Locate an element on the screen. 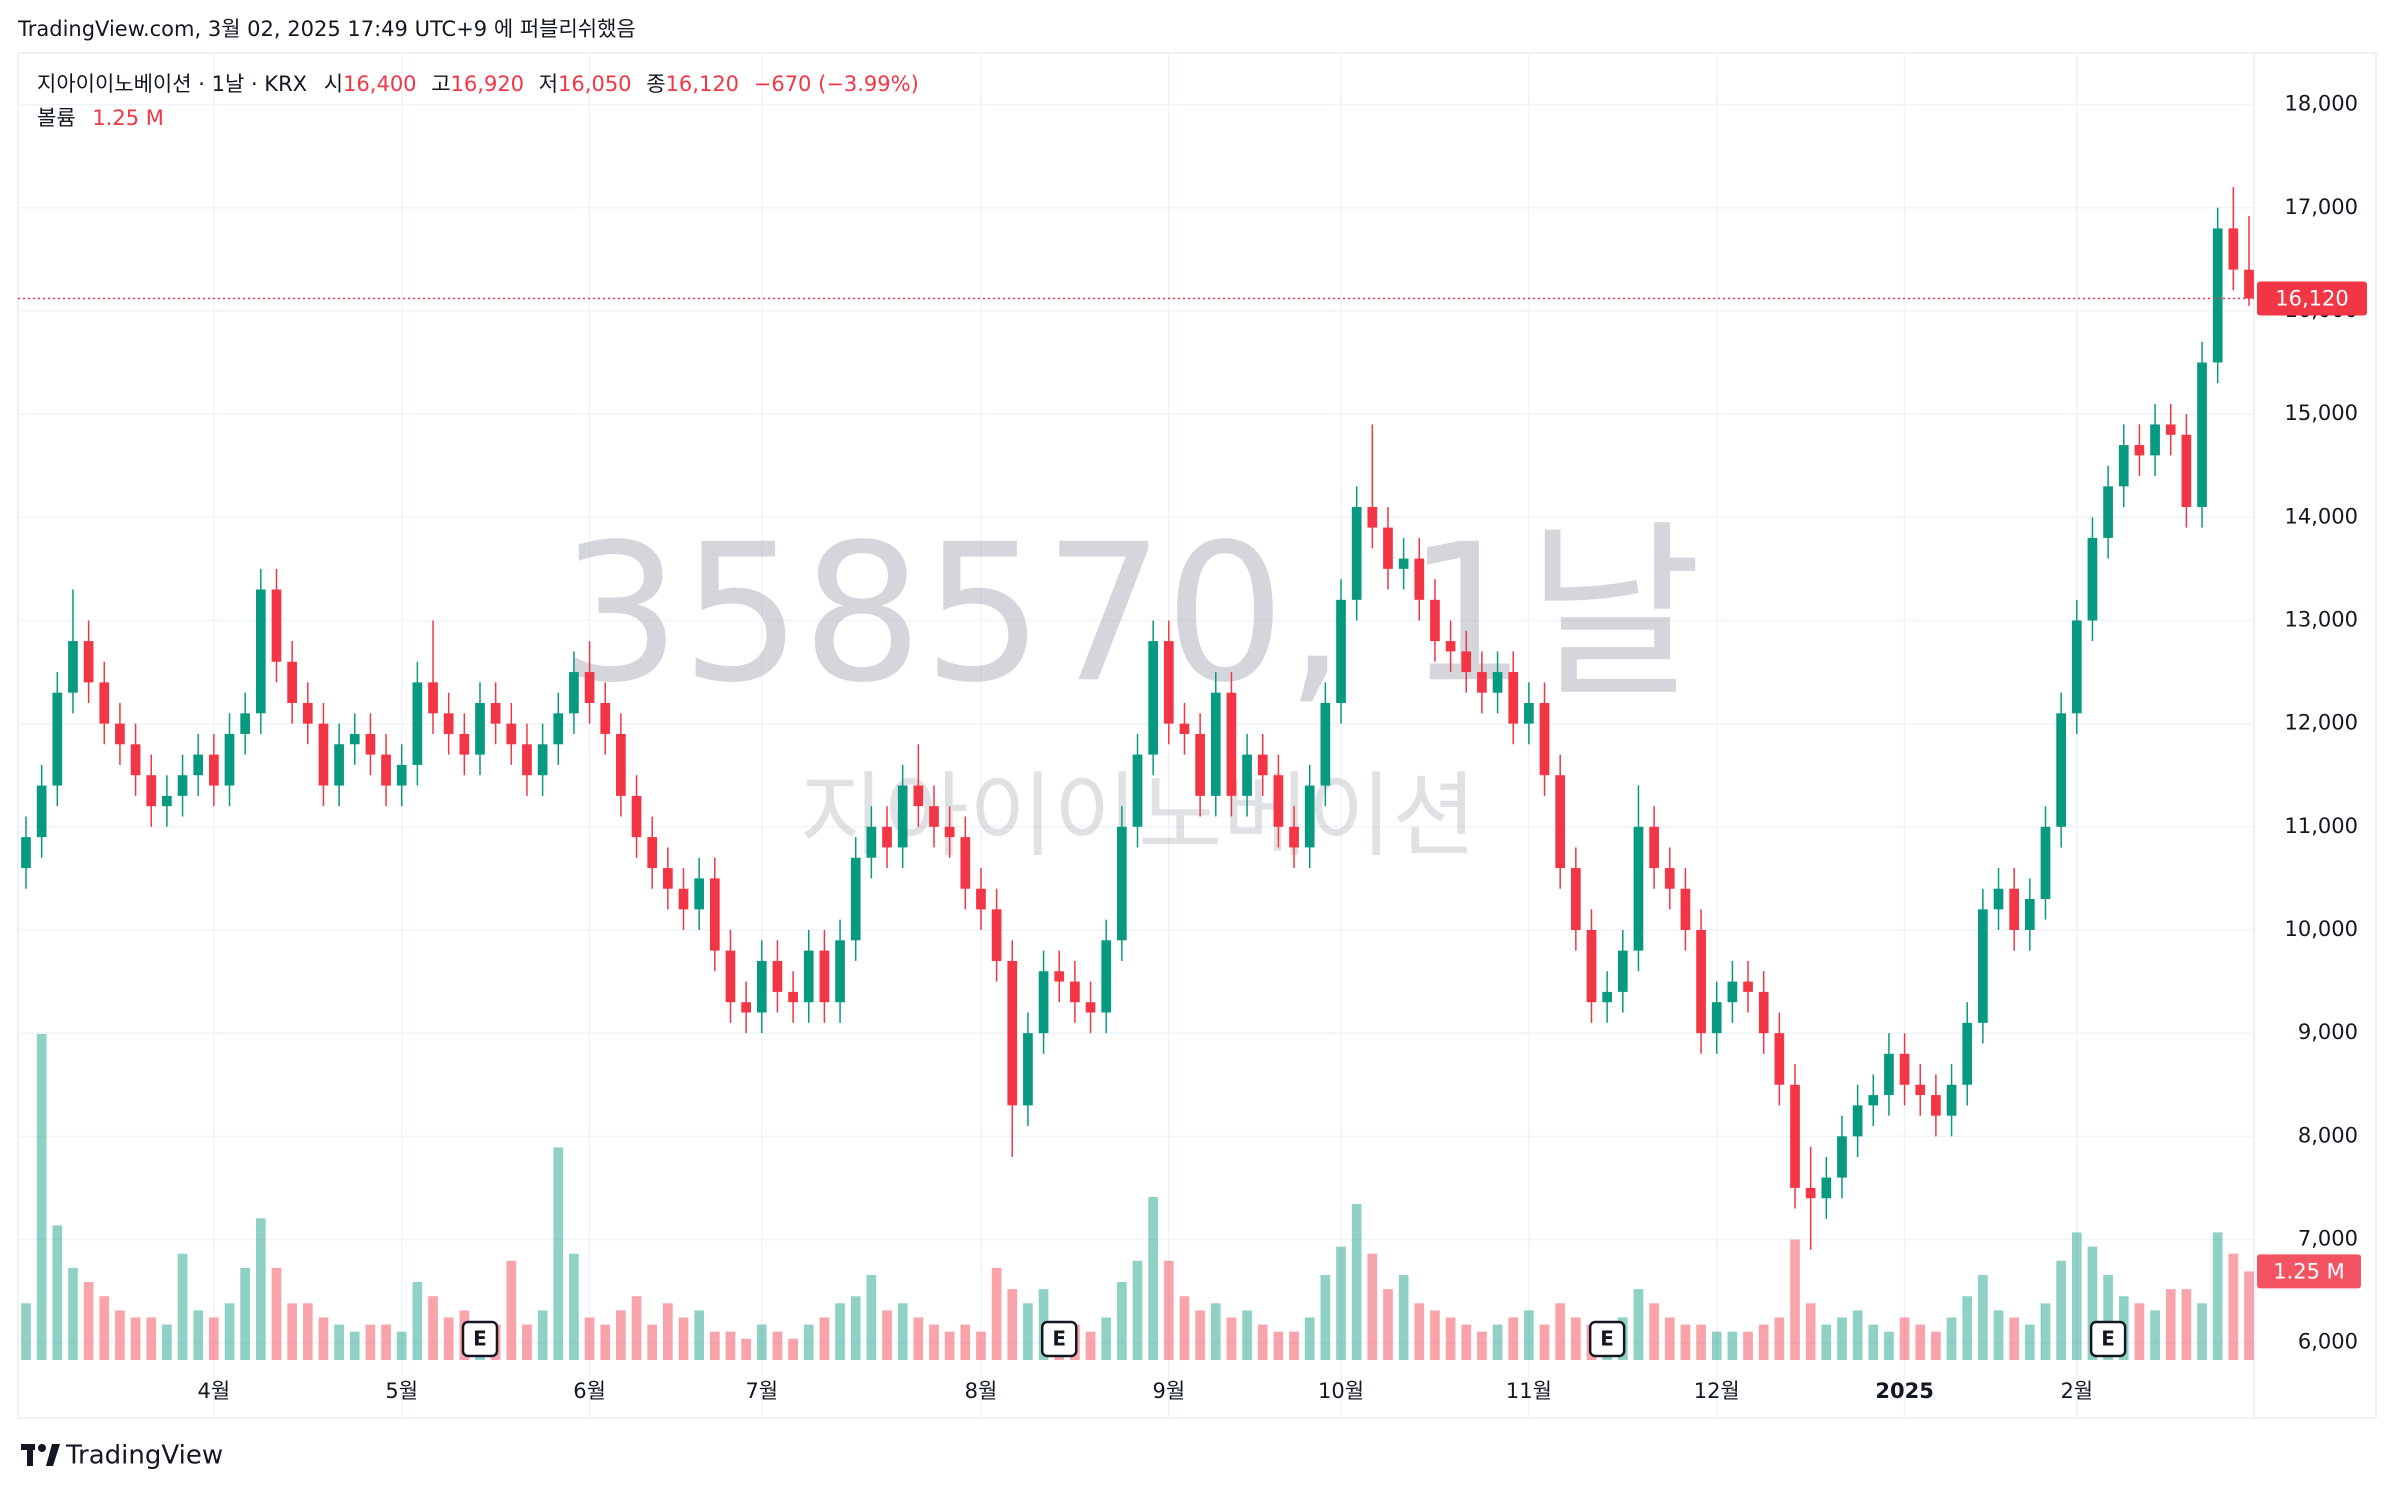  legend-label: 종 is located at coordinates (655, 84).